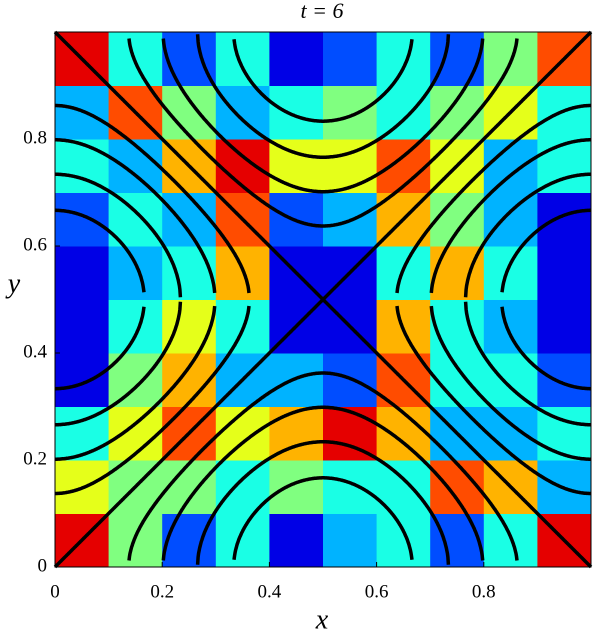  What do you see at coordinates (55, 591) in the screenshot?
I see `x-tick-label: 0` at bounding box center [55, 591].